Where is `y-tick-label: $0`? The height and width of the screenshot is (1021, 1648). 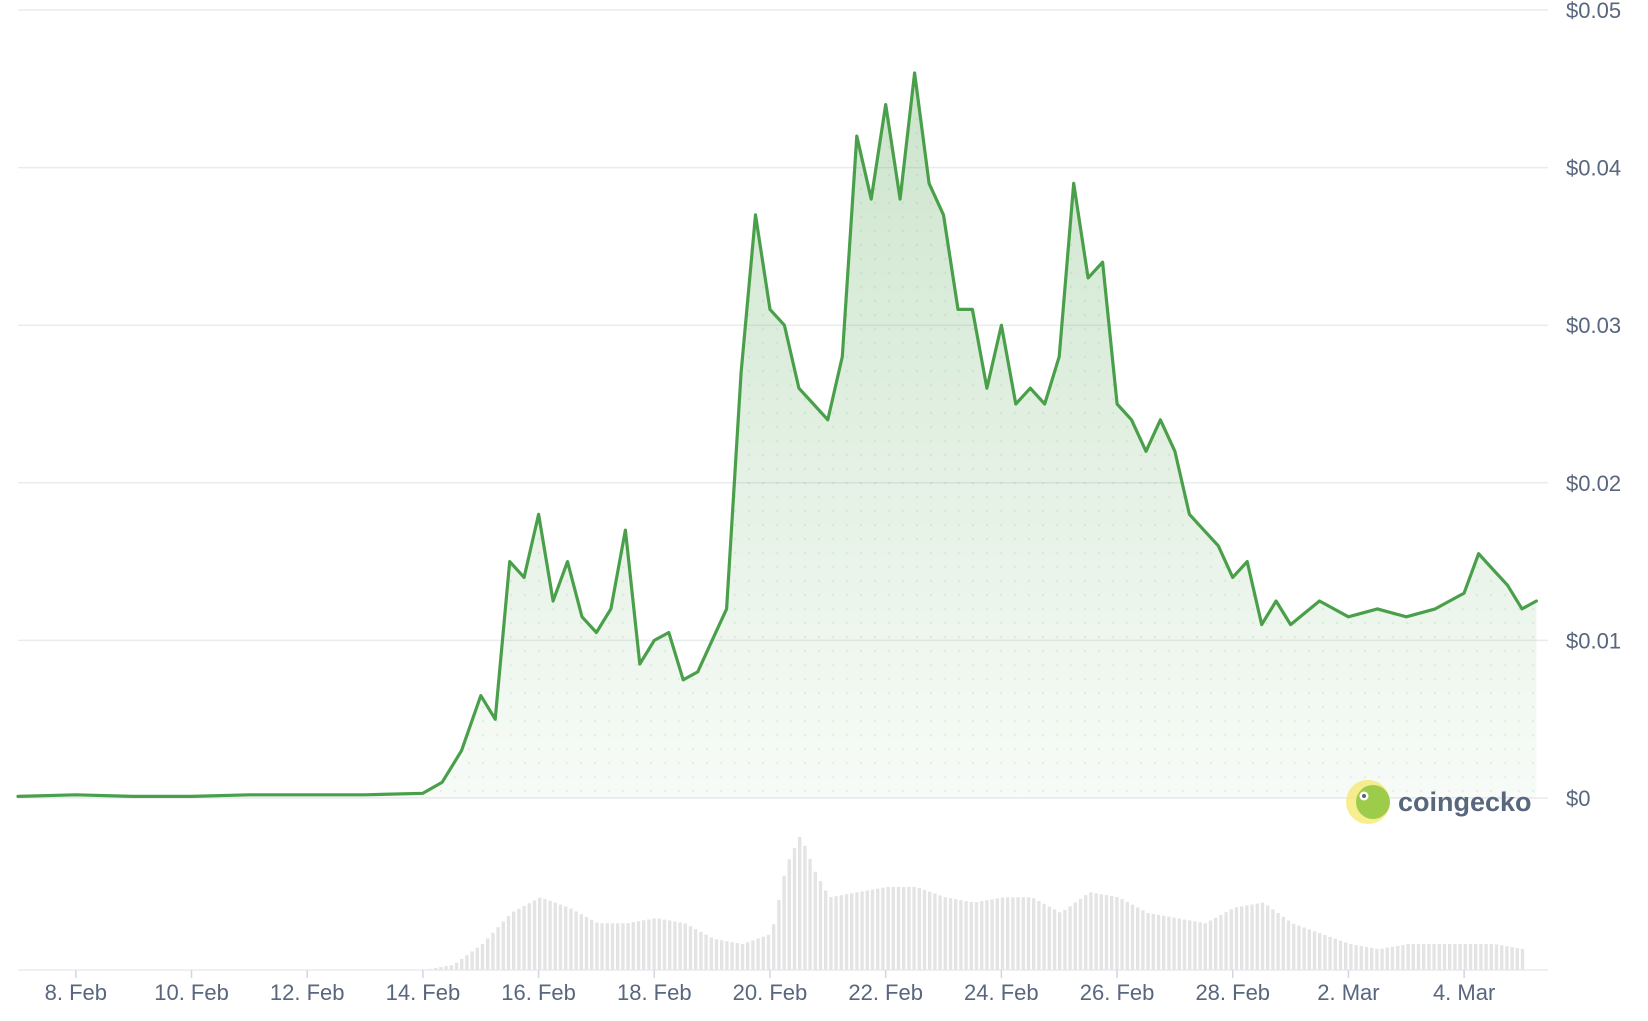 y-tick-label: $0 is located at coordinates (1578, 798).